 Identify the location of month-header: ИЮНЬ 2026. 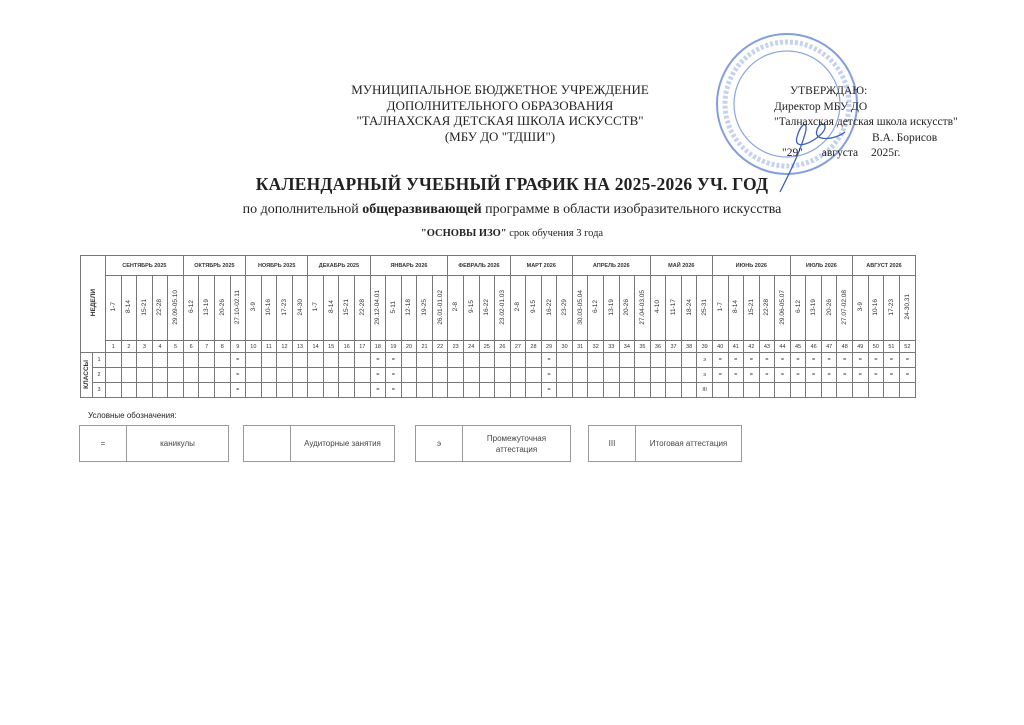
(751, 265).